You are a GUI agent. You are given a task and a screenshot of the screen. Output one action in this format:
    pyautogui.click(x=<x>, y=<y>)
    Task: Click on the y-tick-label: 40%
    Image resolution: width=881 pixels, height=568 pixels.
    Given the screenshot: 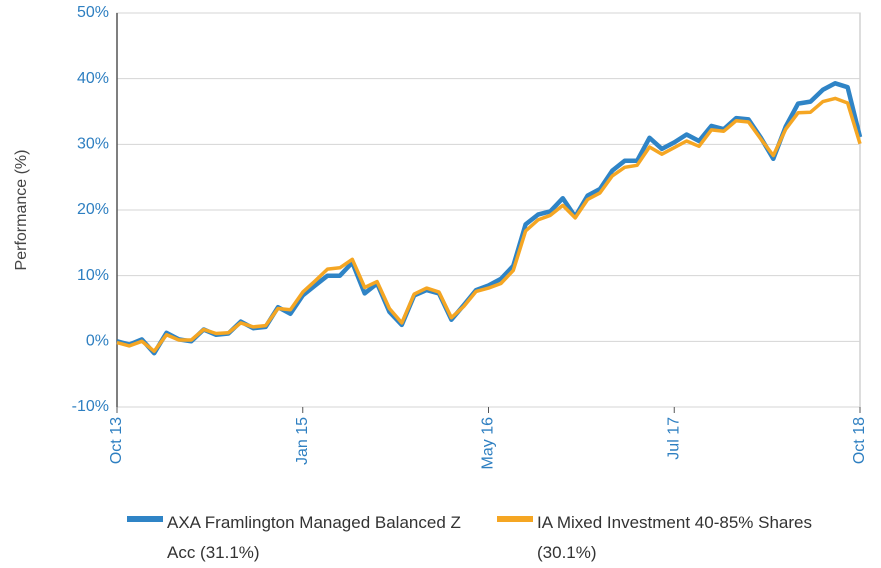 What is the action you would take?
    pyautogui.click(x=93, y=78)
    